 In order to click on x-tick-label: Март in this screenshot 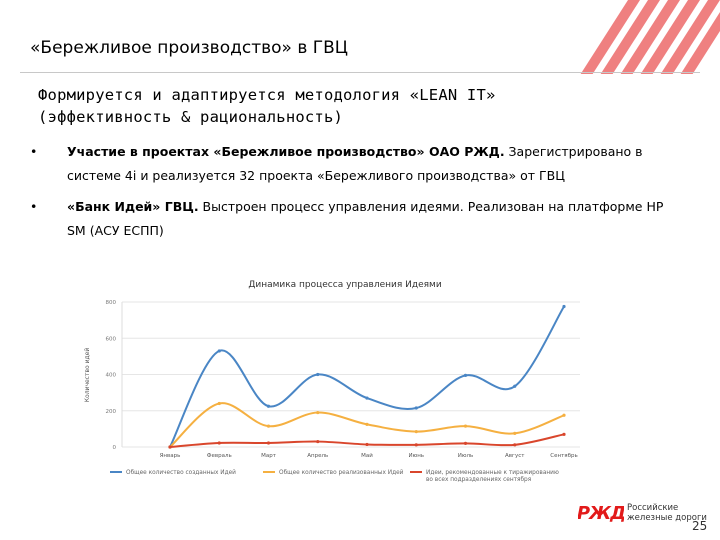, I will do `click(269, 456)`.